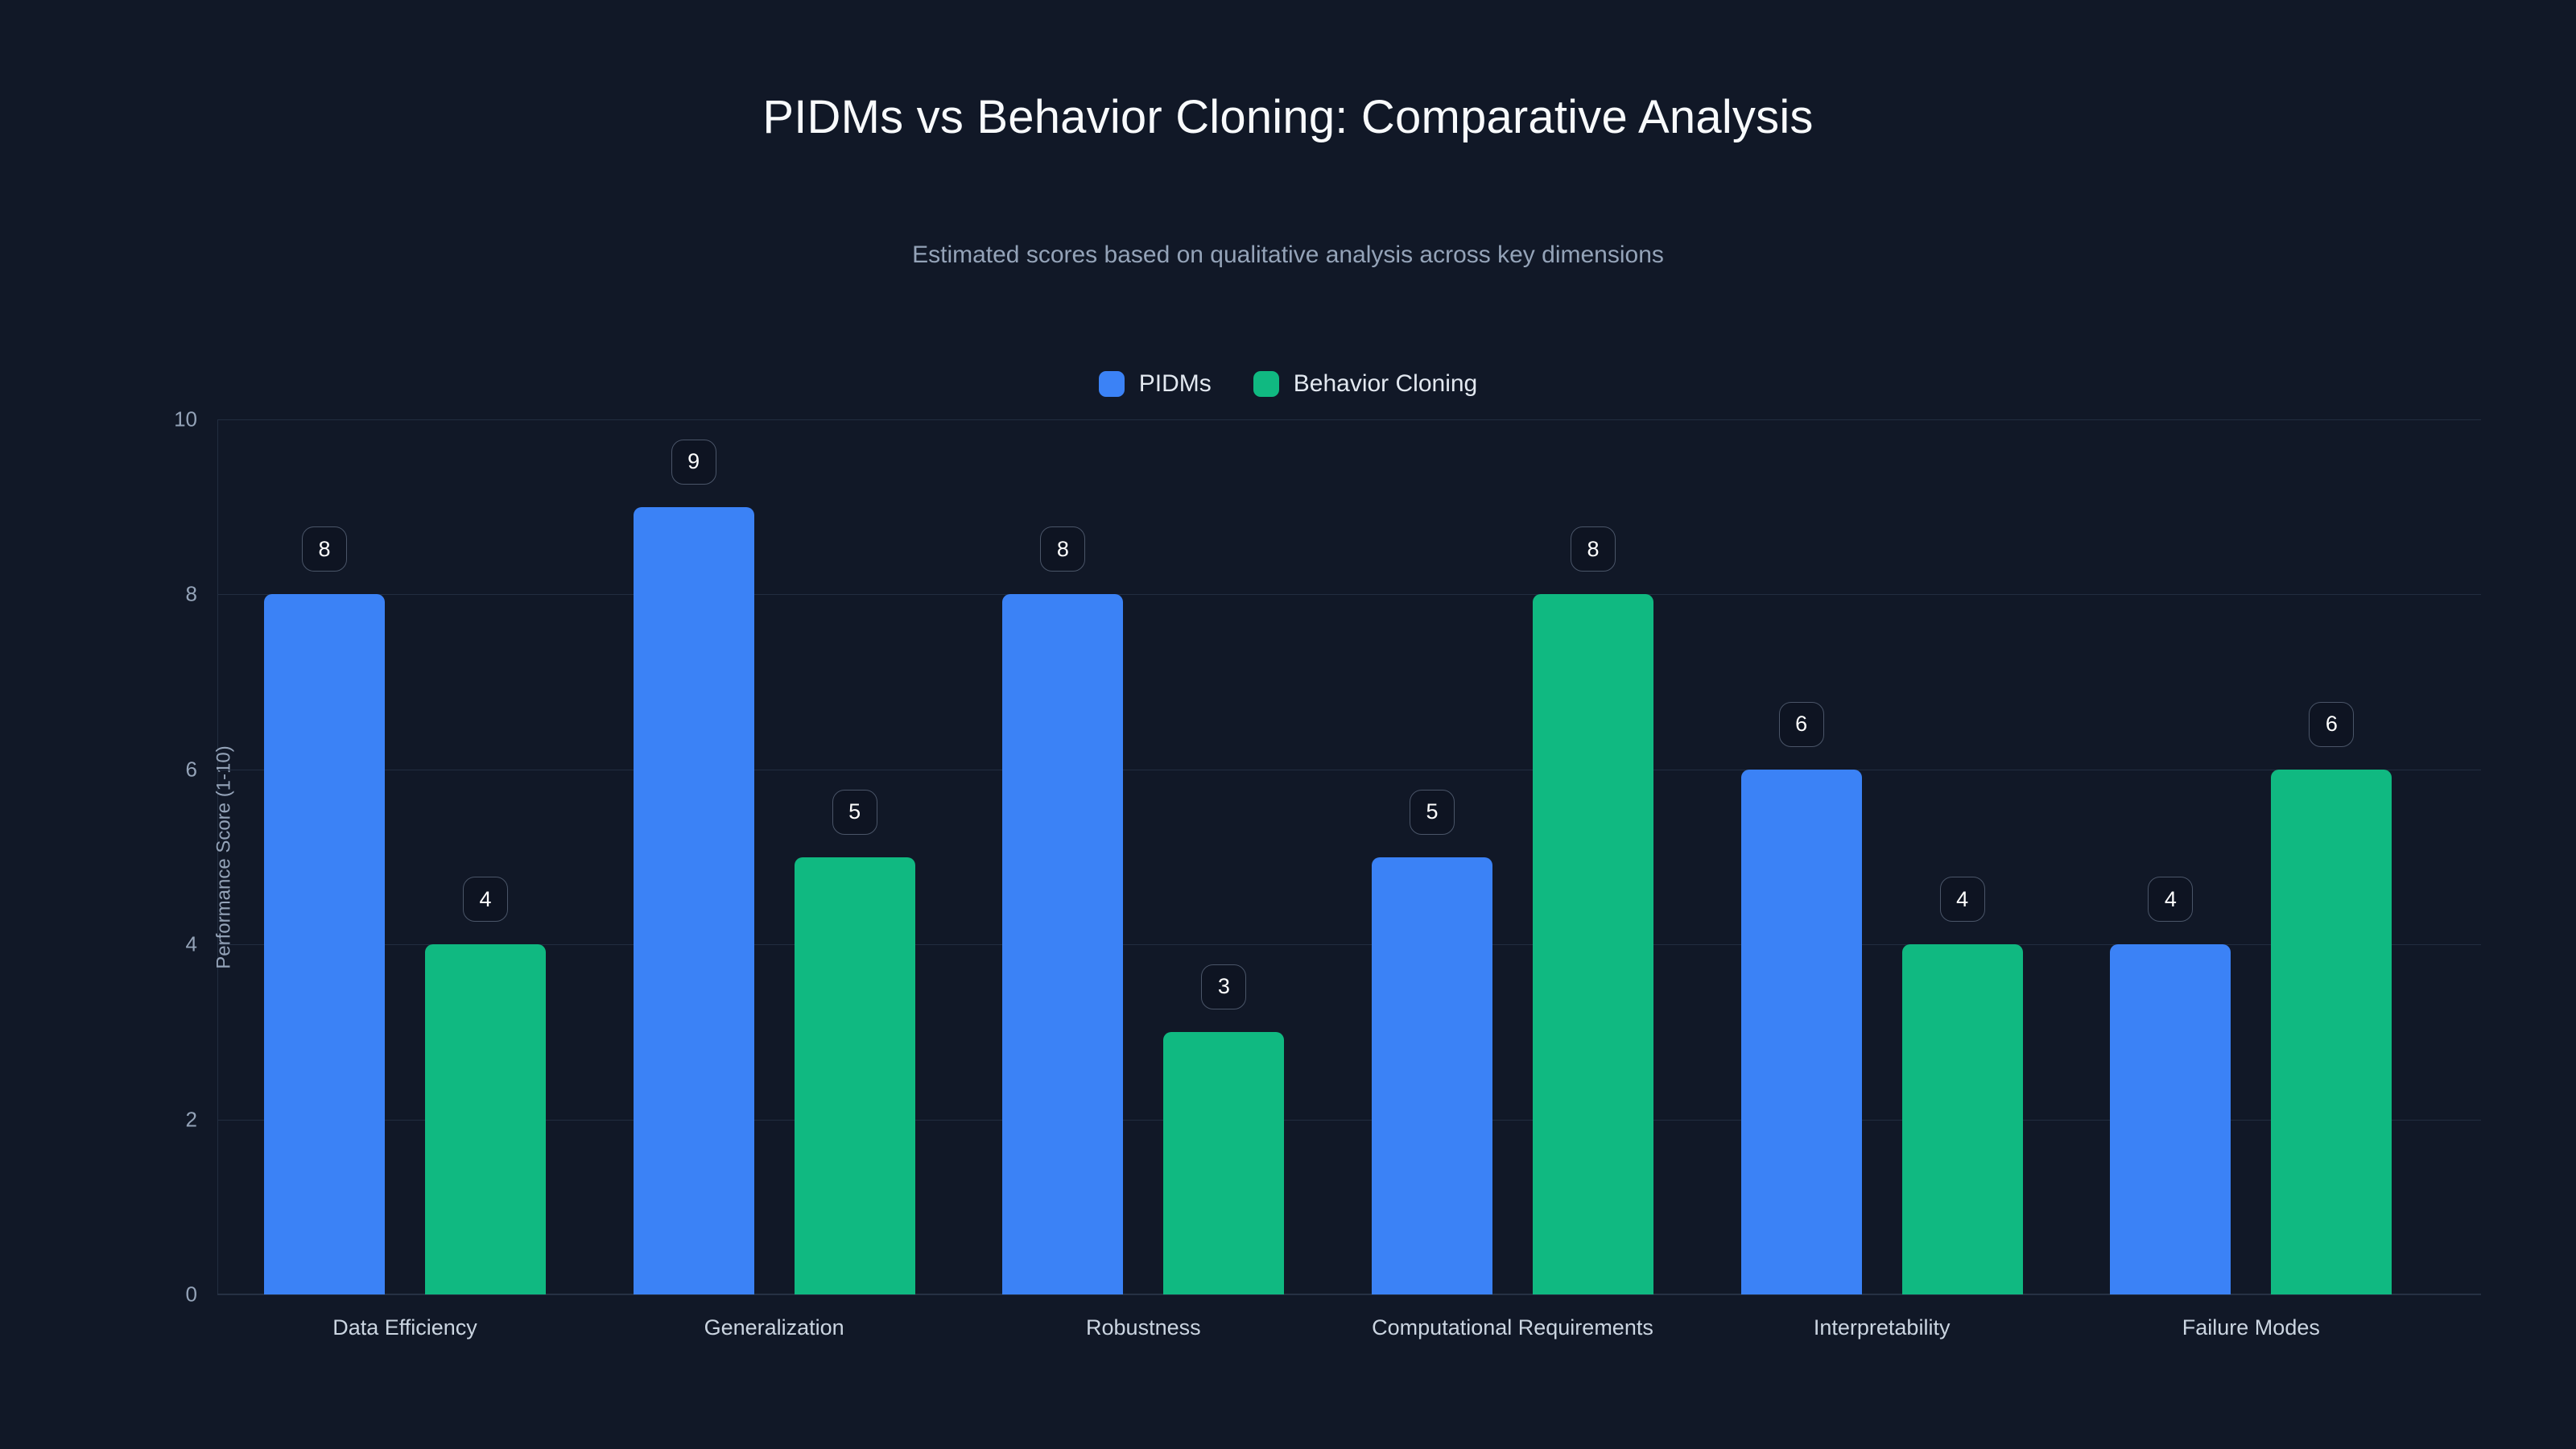  I want to click on y-tick-label: 2, so click(191, 1119).